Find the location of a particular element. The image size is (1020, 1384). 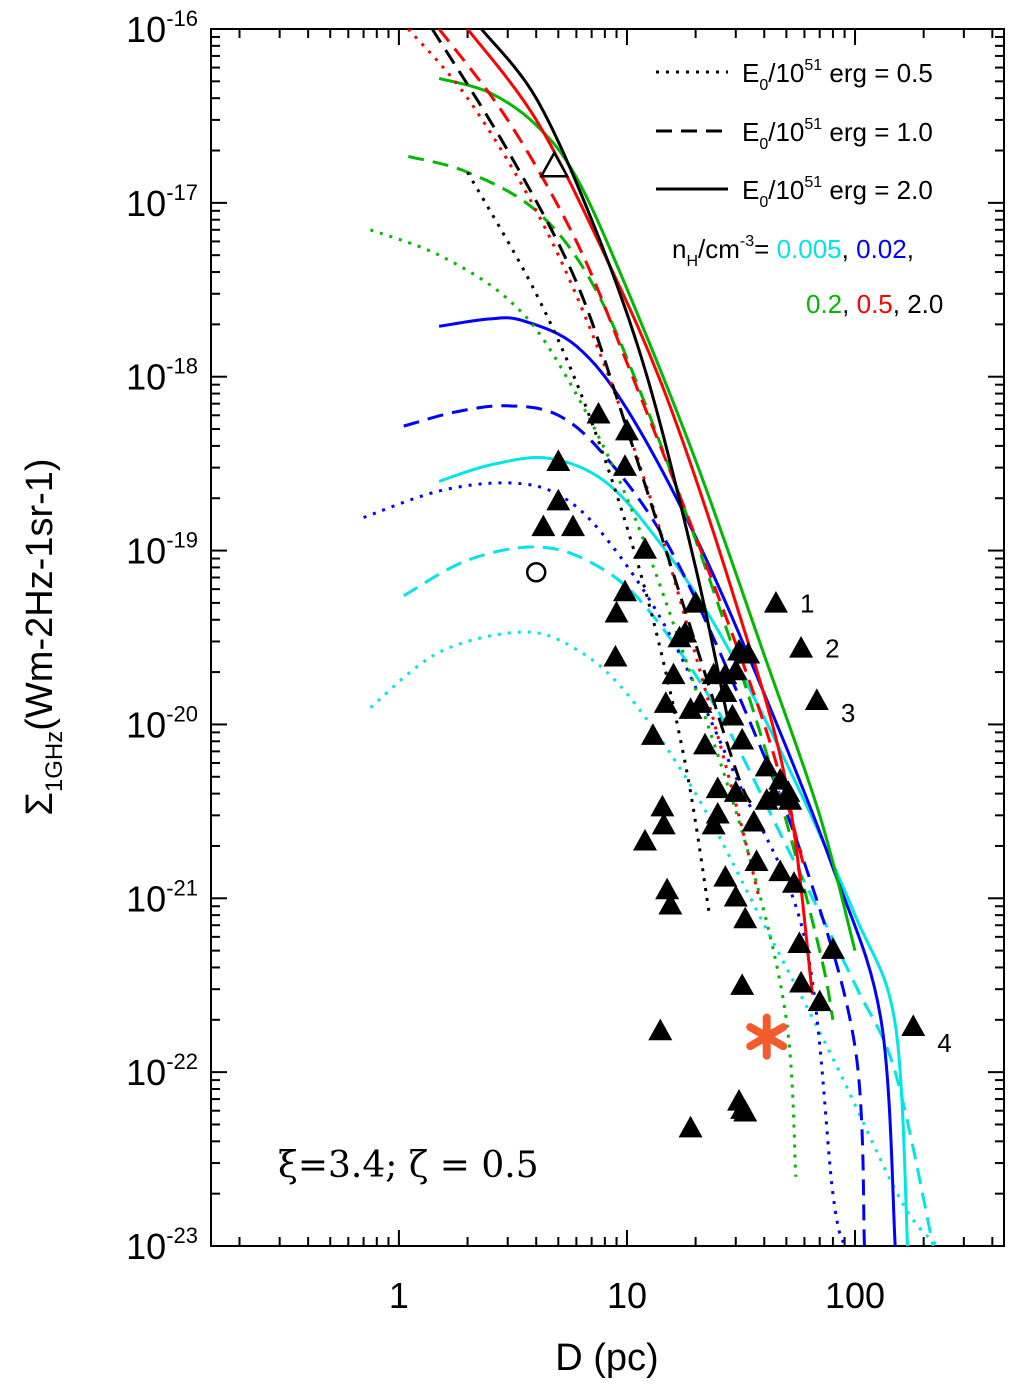

open-triangle-marker is located at coordinates (554, 164).